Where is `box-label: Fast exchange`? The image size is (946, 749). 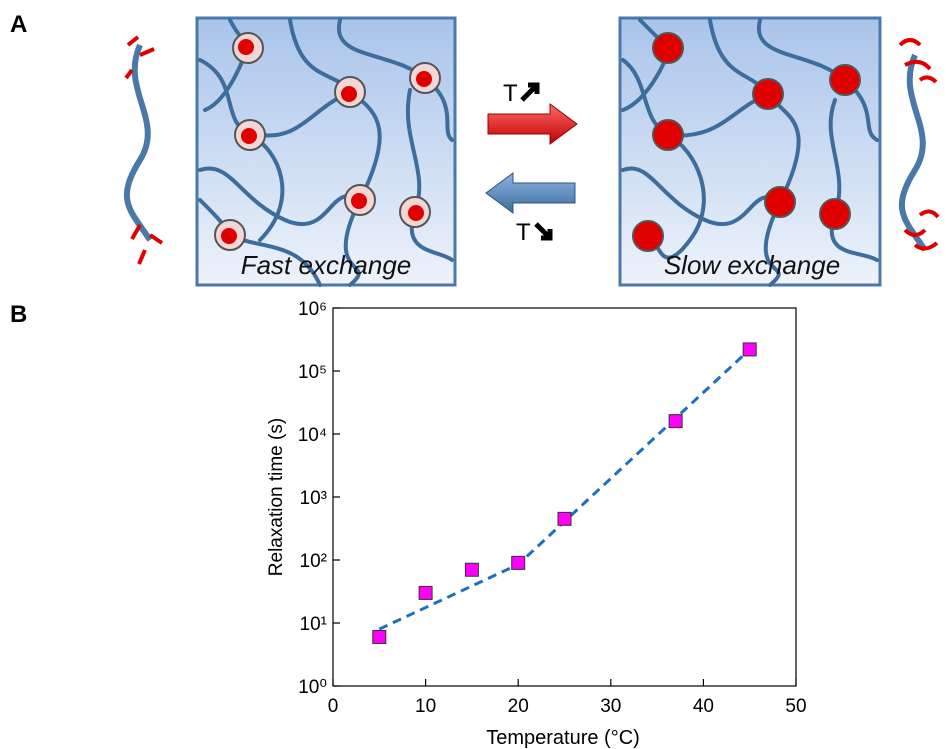 box-label: Fast exchange is located at coordinates (326, 265).